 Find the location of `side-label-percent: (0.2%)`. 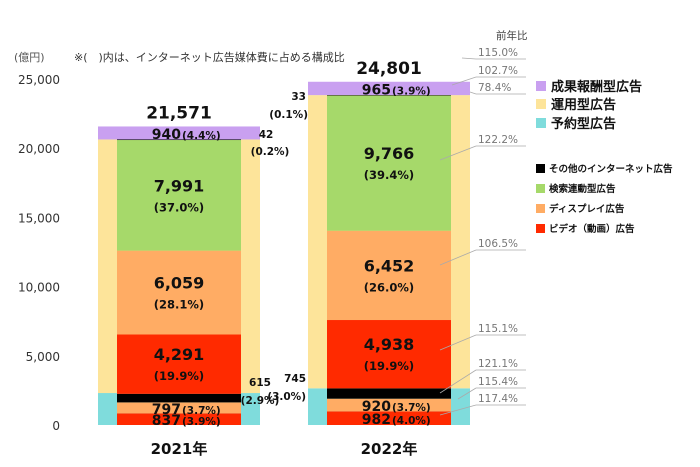

side-label-percent: (0.2%) is located at coordinates (270, 152).